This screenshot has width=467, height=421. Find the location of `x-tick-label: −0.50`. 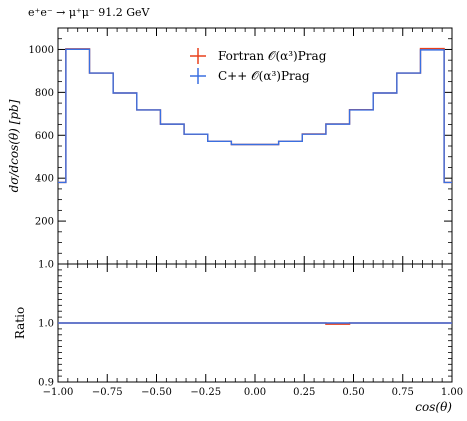

x-tick-label: −0.50 is located at coordinates (156, 392).